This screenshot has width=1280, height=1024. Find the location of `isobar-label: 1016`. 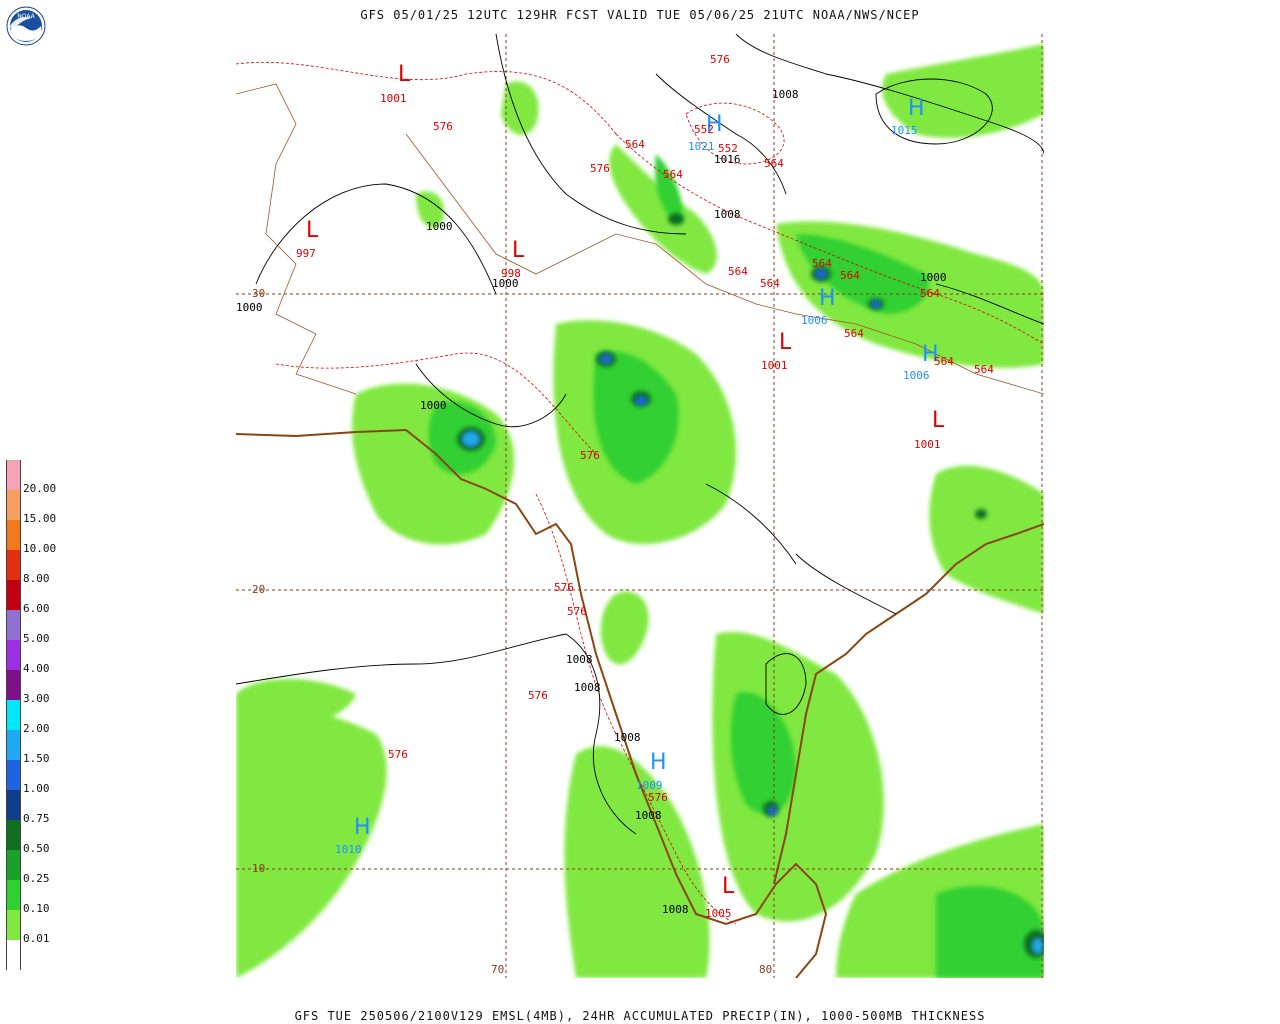

isobar-label: 1016 is located at coordinates (727, 159).